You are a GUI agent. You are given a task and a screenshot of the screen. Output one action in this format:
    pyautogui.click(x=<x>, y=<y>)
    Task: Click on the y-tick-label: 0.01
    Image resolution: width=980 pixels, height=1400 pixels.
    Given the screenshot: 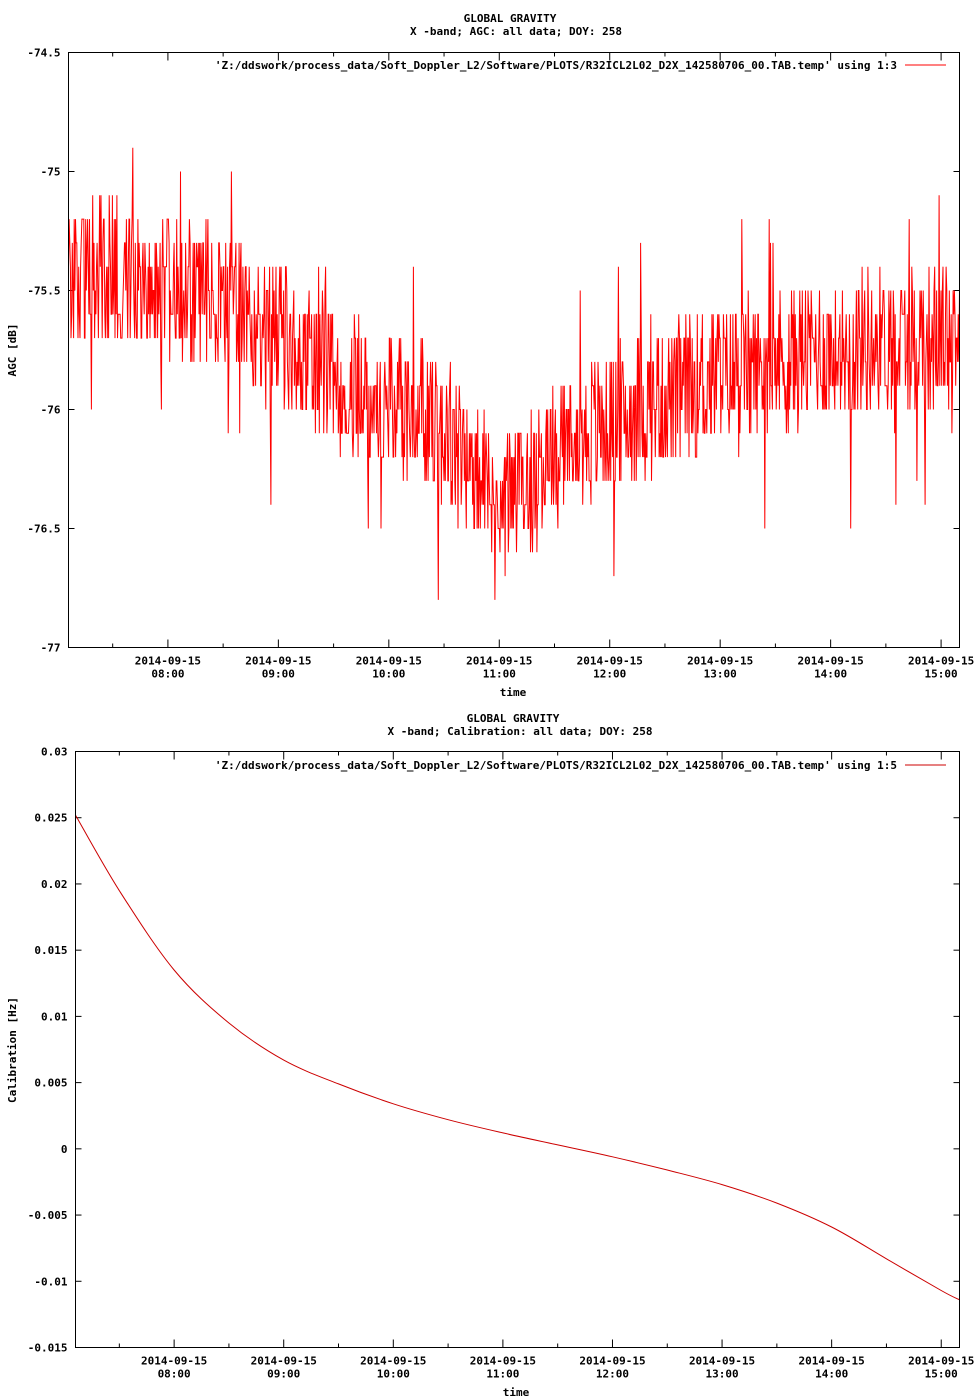 What is the action you would take?
    pyautogui.click(x=54, y=1016)
    